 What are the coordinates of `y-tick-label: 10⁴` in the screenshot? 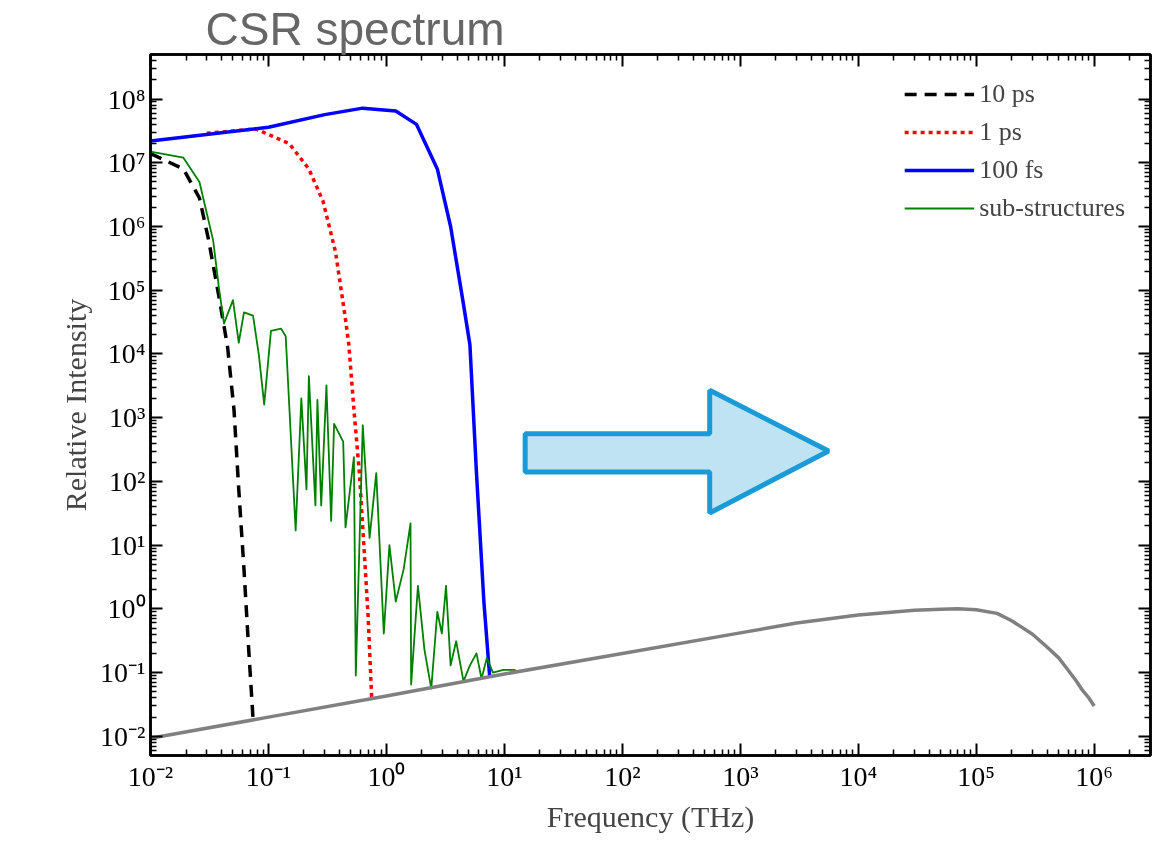 It's located at (126, 354).